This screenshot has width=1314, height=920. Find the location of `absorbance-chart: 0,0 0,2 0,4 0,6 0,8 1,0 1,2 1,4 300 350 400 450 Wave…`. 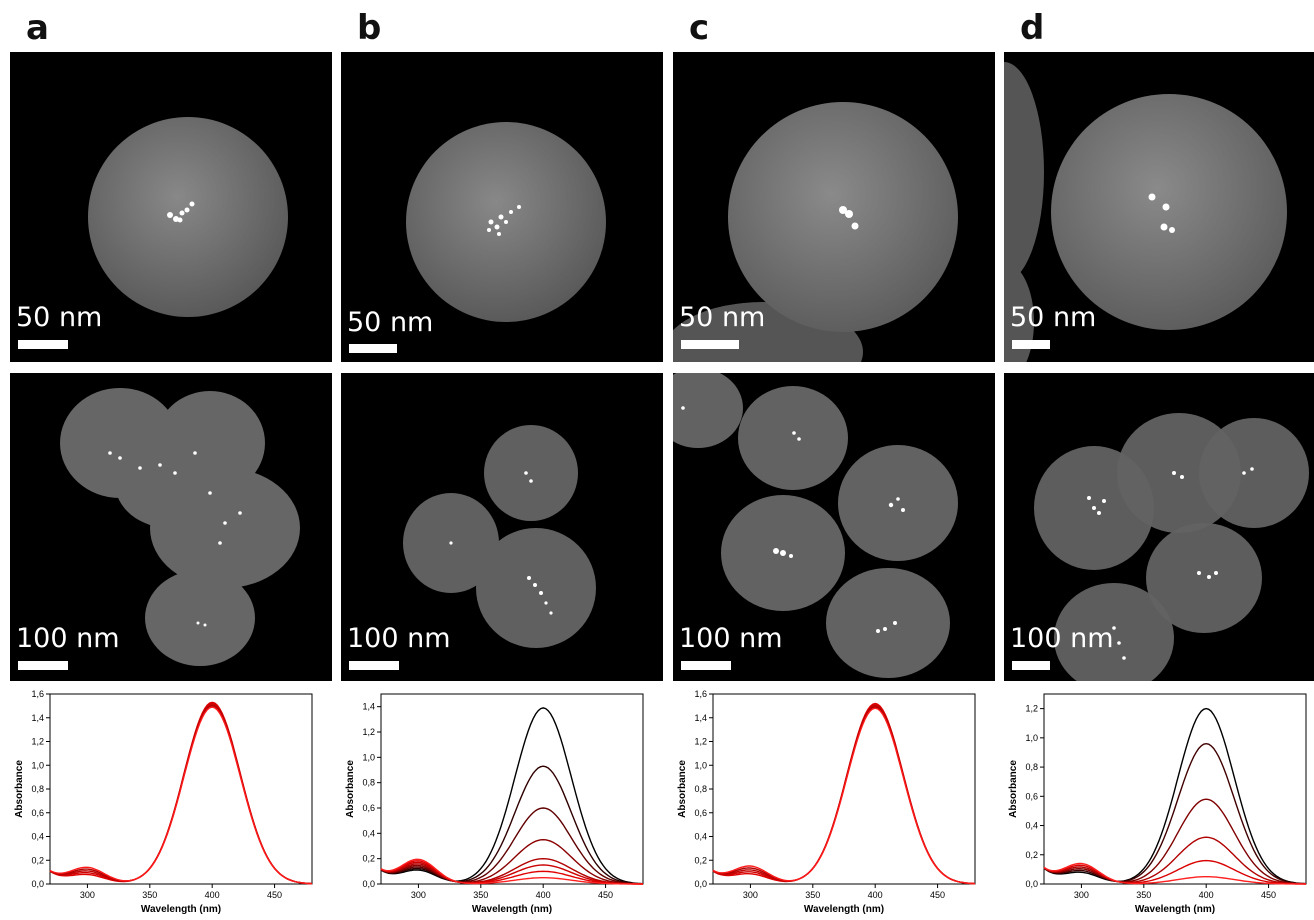

absorbance-chart: 0,0 0,2 0,4 0,6 0,8 1,0 1,2 1,4 300 350 400 450 Wave… is located at coordinates (502, 804).